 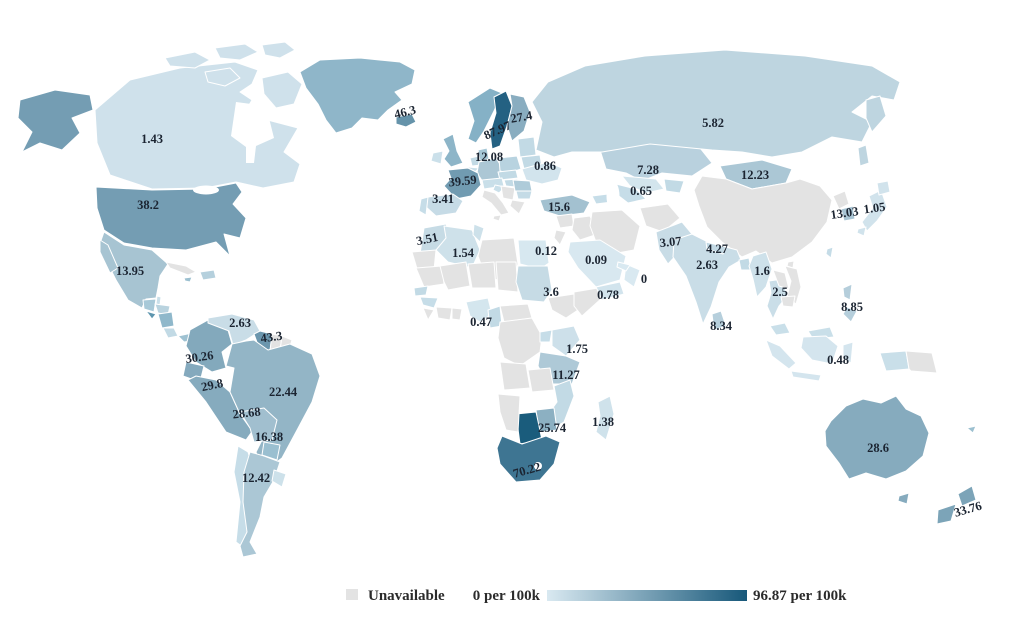 What do you see at coordinates (850, 314) in the screenshot?
I see `country-philippines-mindanao` at bounding box center [850, 314].